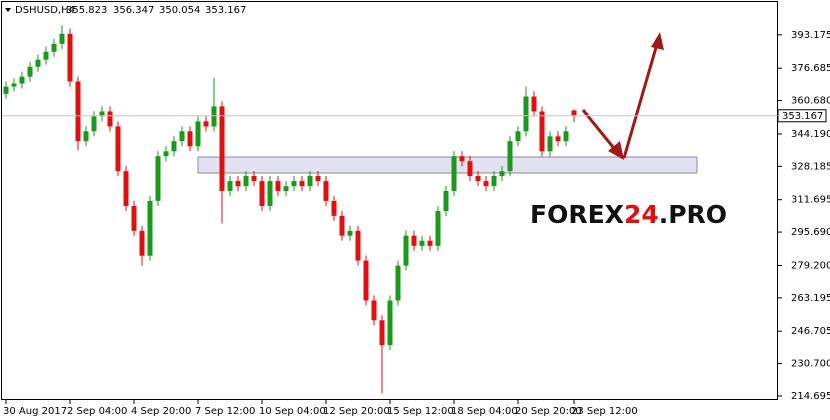 The height and width of the screenshot is (420, 830). I want to click on header-close: 353.167, so click(225, 10).